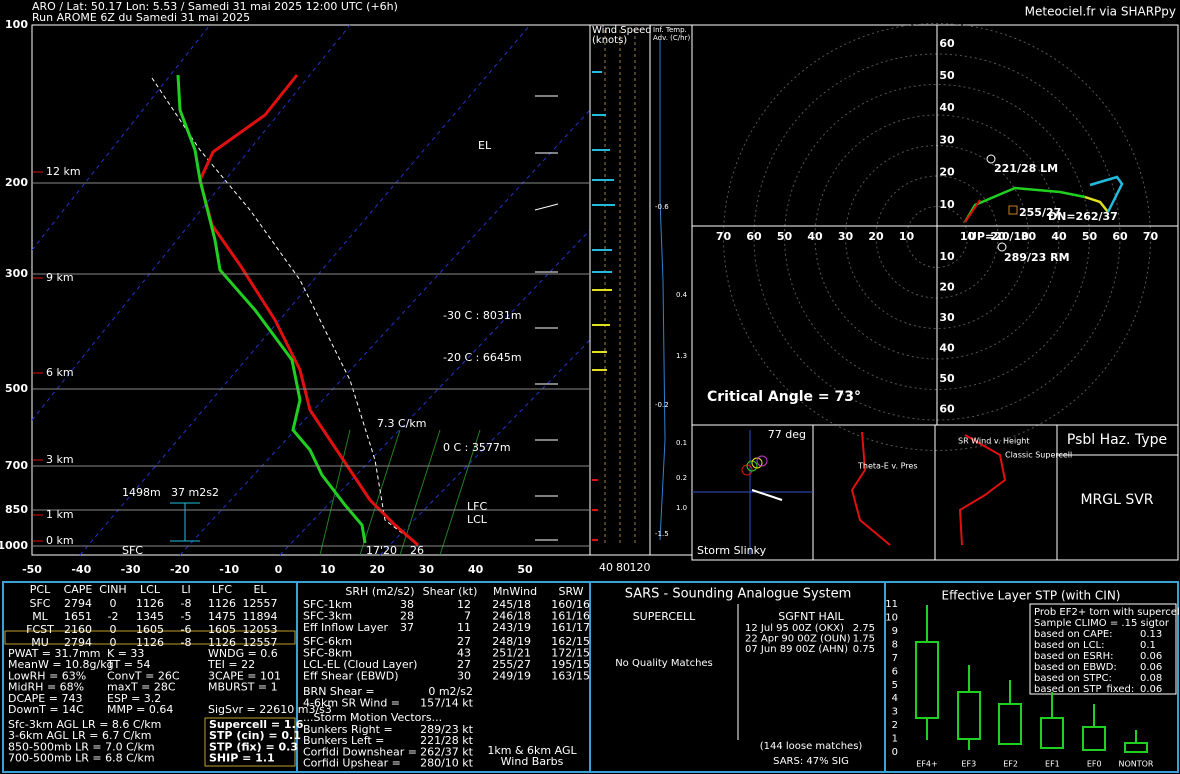 The width and height of the screenshot is (1180, 774). What do you see at coordinates (328, 569) in the screenshot?
I see `temp-label: 10` at bounding box center [328, 569].